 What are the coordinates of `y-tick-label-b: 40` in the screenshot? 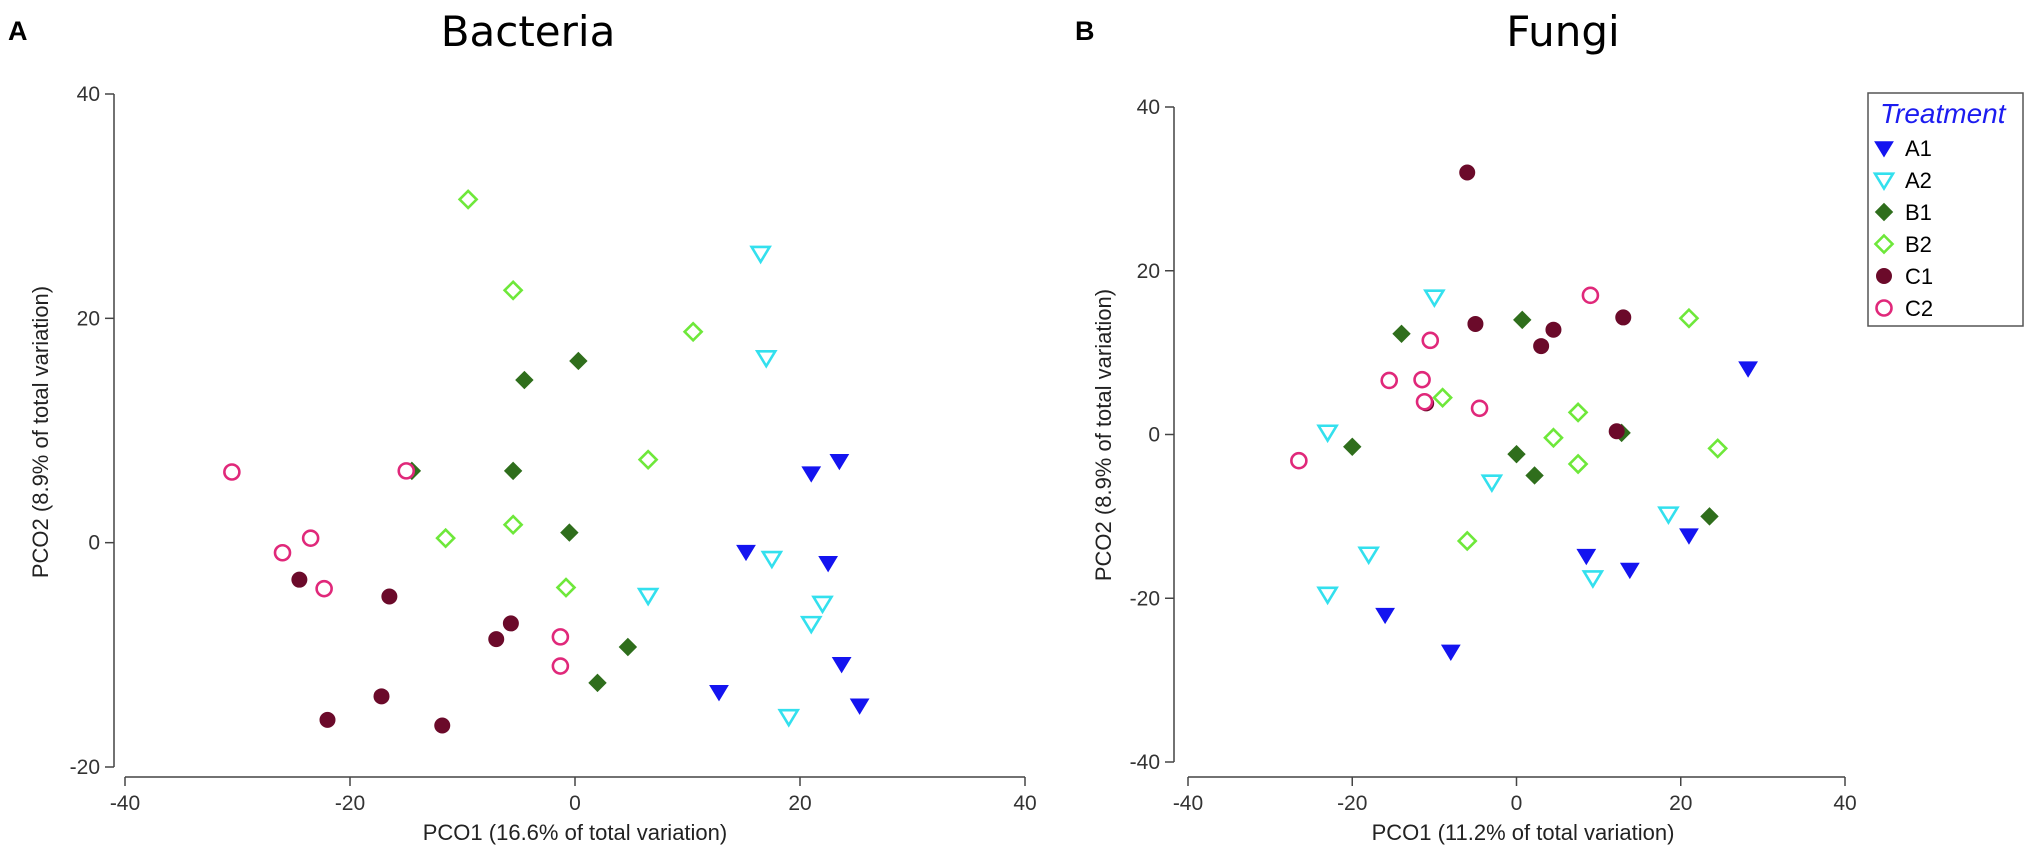 It's located at (1148, 107).